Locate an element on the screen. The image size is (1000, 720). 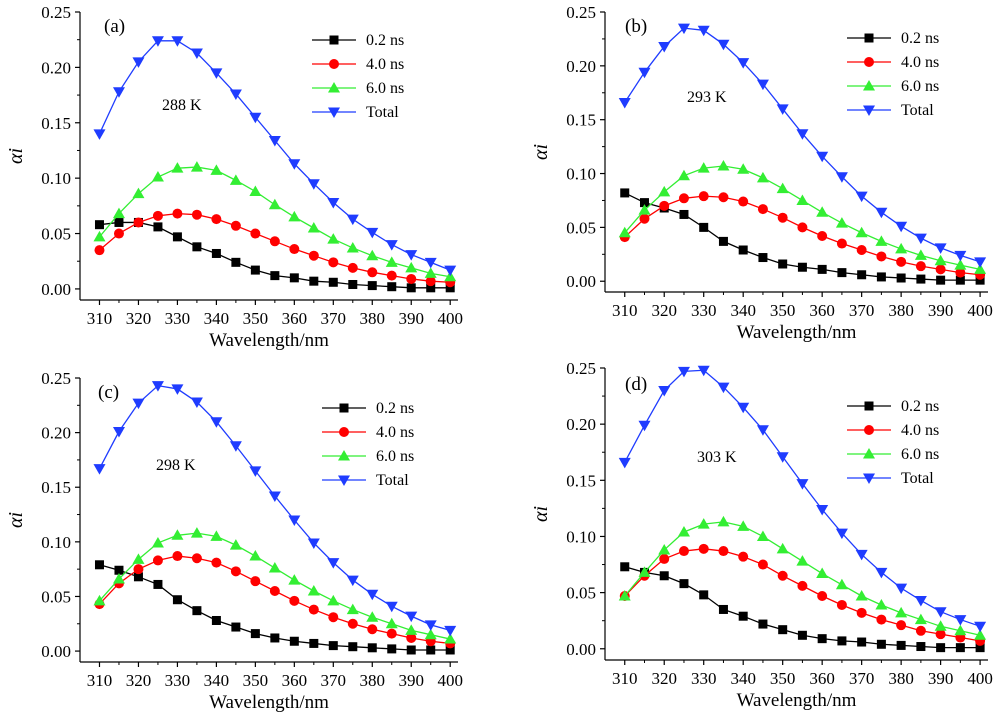
panel-label: (a) is located at coordinates (114, 26).